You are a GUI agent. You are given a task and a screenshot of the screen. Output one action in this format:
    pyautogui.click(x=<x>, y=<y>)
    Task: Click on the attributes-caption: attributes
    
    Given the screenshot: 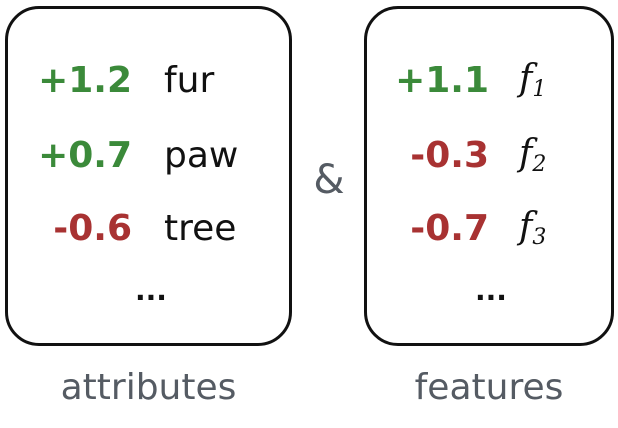 What is the action you would take?
    pyautogui.click(x=148, y=387)
    